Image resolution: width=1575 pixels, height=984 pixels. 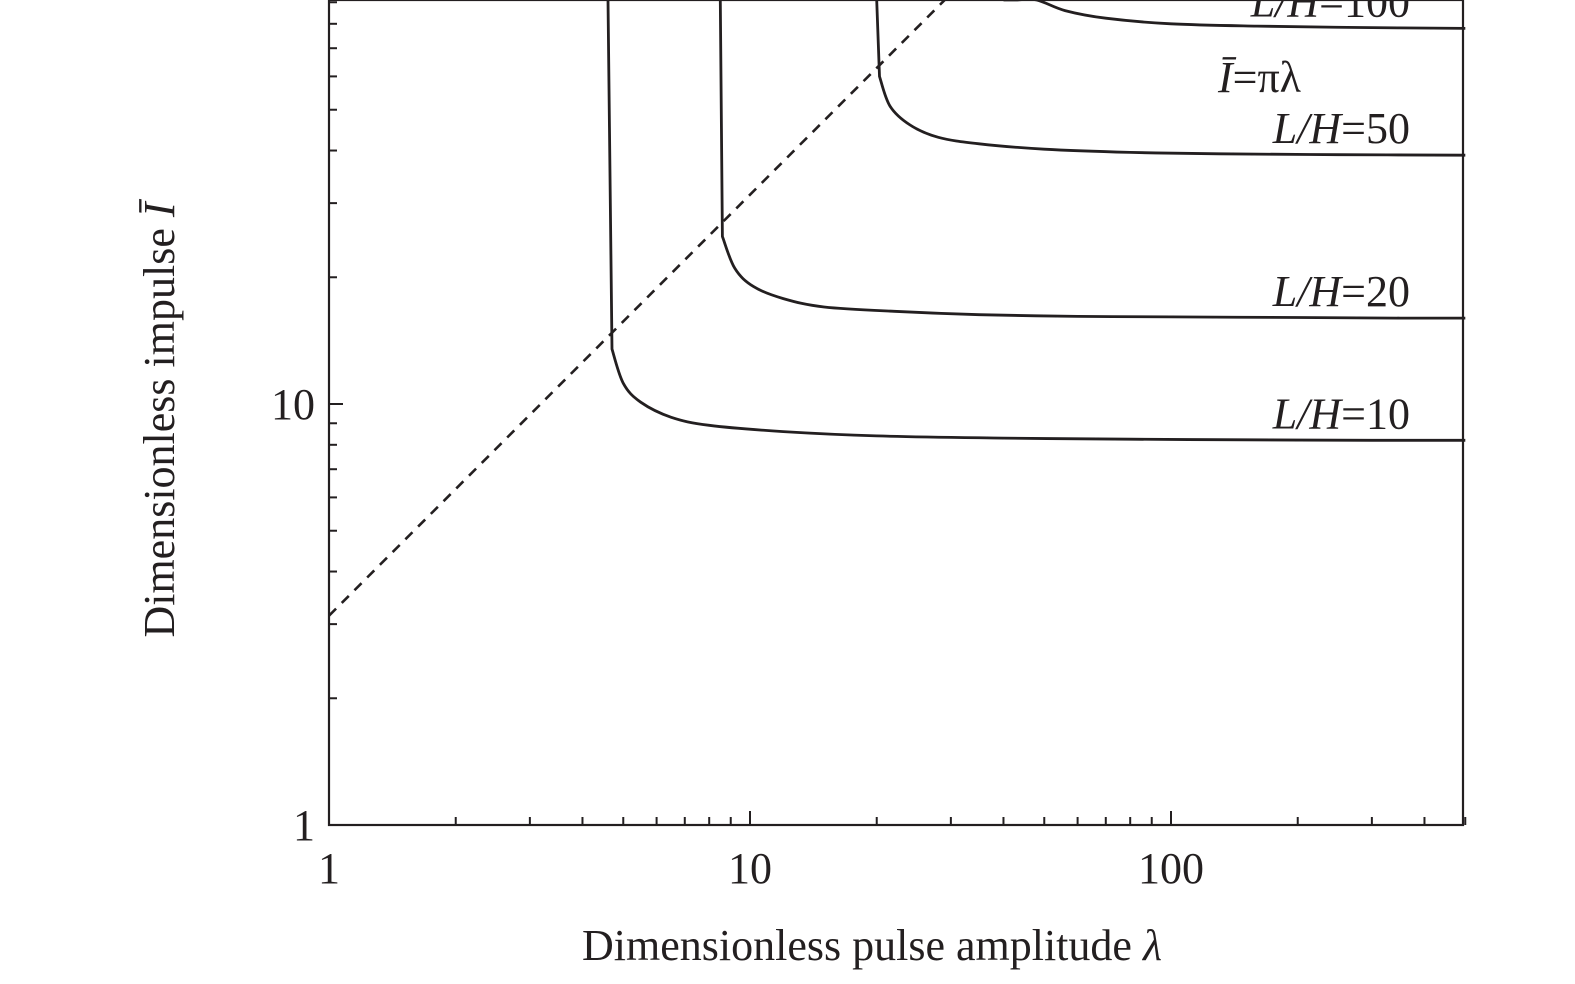 What do you see at coordinates (1330, 13) in the screenshot?
I see `series-label-4: L/H=100` at bounding box center [1330, 13].